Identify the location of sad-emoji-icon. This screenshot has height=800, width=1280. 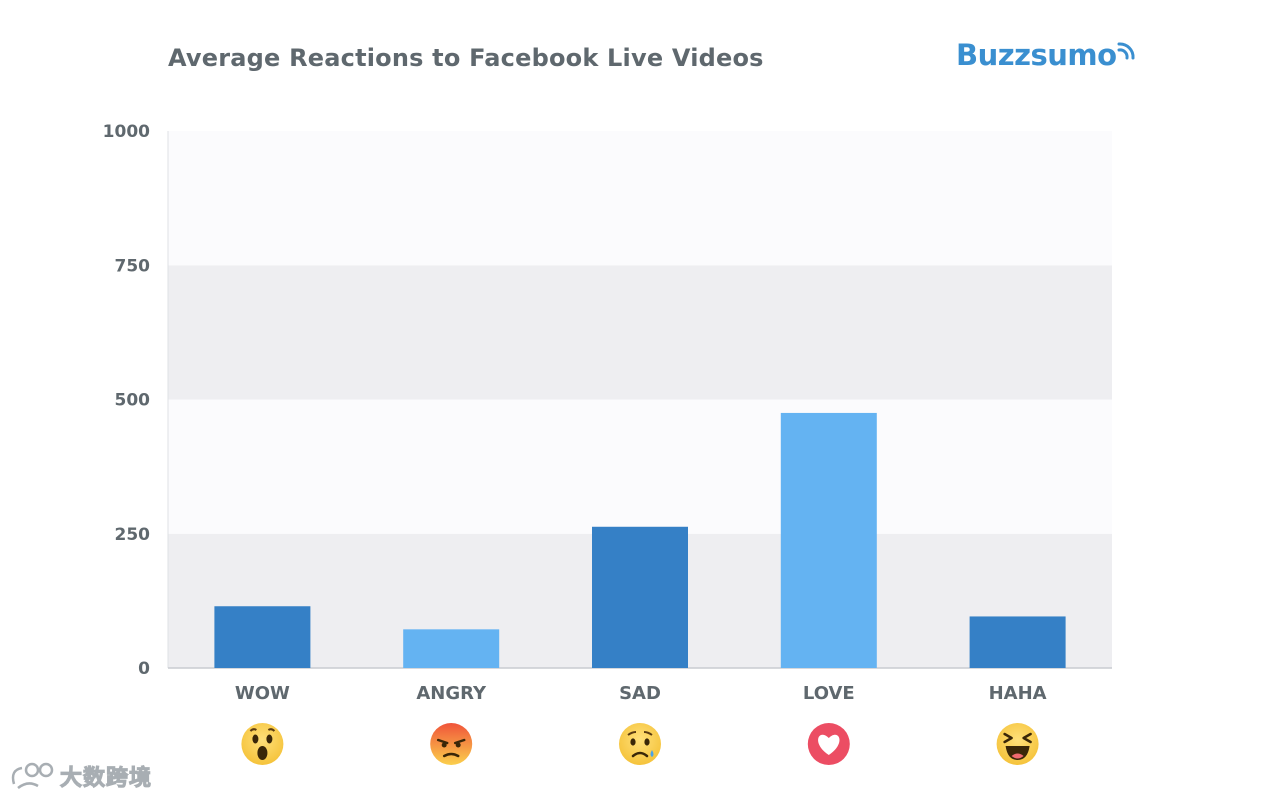
(640, 744).